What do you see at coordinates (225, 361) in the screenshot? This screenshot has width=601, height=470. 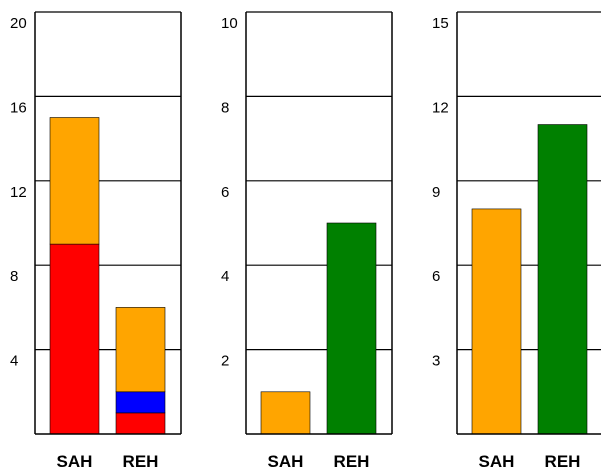 I see `y-tick-label: 2` at bounding box center [225, 361].